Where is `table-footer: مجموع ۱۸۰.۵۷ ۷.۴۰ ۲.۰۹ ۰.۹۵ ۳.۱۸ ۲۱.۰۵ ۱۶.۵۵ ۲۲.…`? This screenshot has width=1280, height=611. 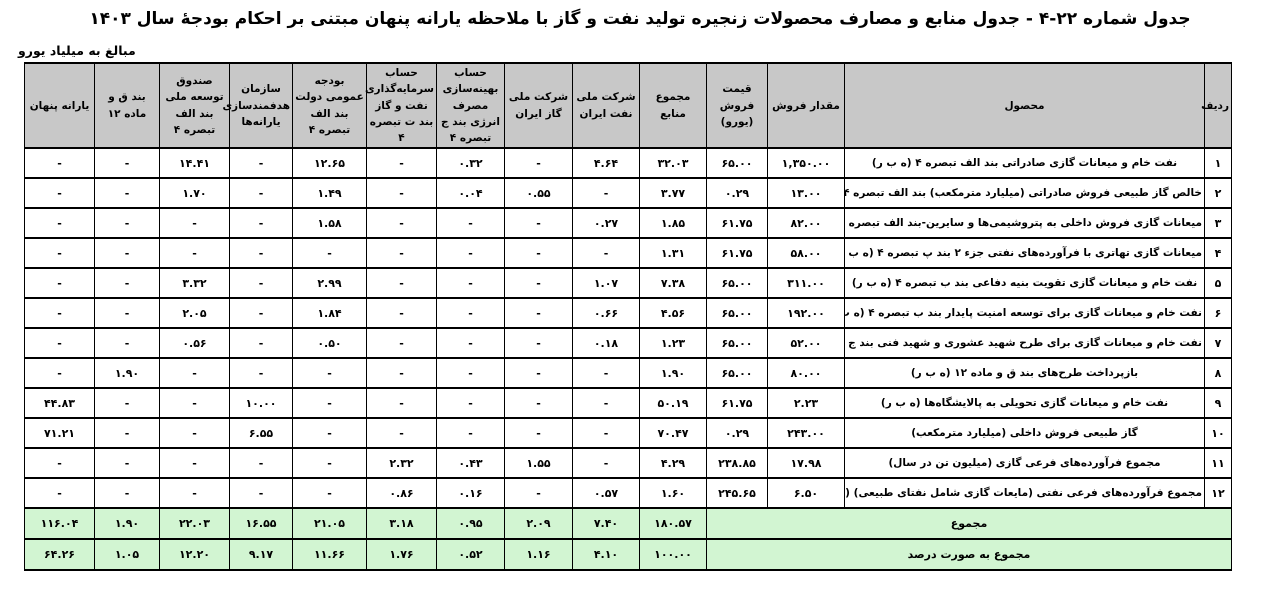
table-footer: مجموع ۱۸۰.۵۷ ۷.۴۰ ۲.۰۹ ۰.۹۵ ۳.۱۸ ۲۱.۰۵ ۱۶.۵۵ ۲۲.… is located at coordinates (628, 539).